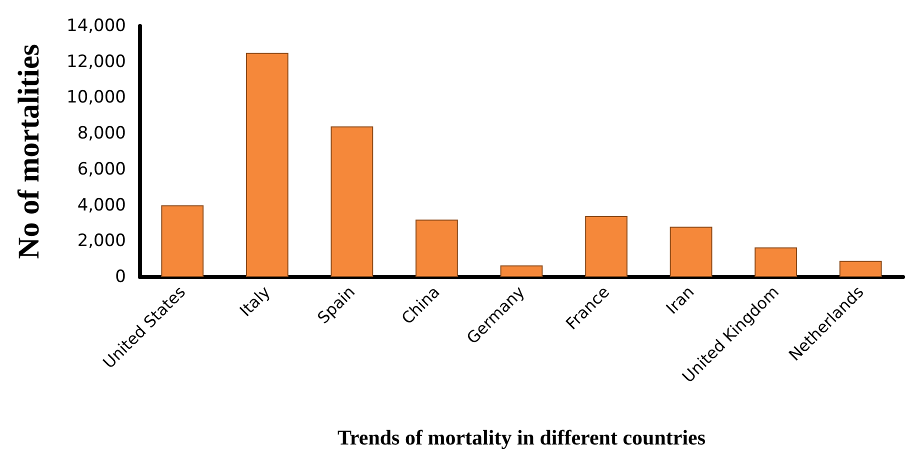 This screenshot has height=461, width=911. I want to click on y-tick-label: 14,000, so click(96, 26).